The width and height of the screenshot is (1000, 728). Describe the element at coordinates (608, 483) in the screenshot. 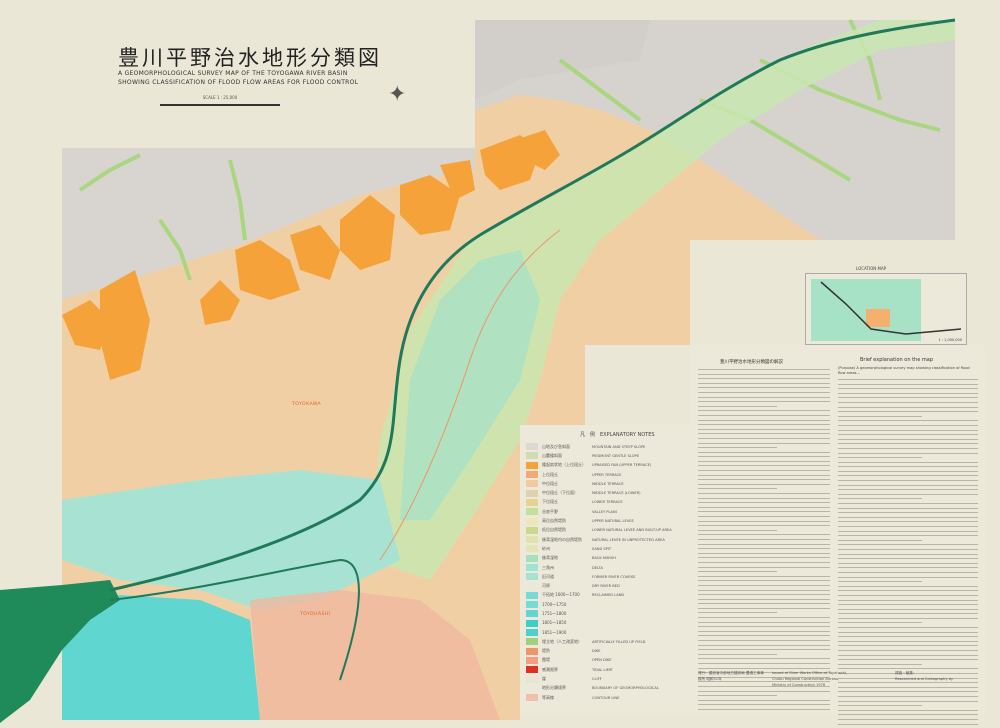

I see `legend-label-english: MIDDLE TERRACE` at that location.